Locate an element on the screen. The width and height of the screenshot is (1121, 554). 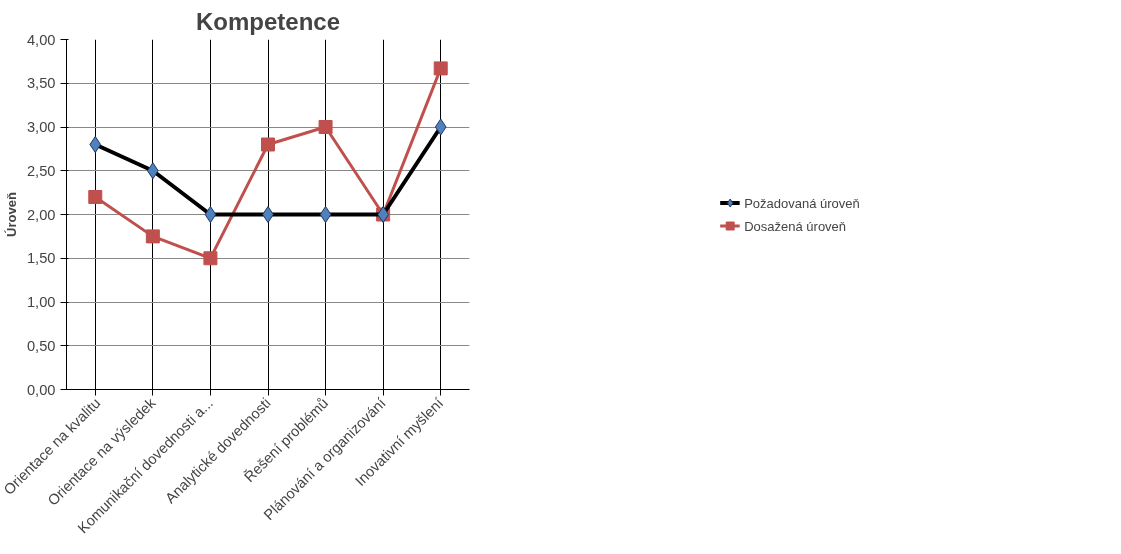
y-tick-label: 1,00 is located at coordinates (41, 302).